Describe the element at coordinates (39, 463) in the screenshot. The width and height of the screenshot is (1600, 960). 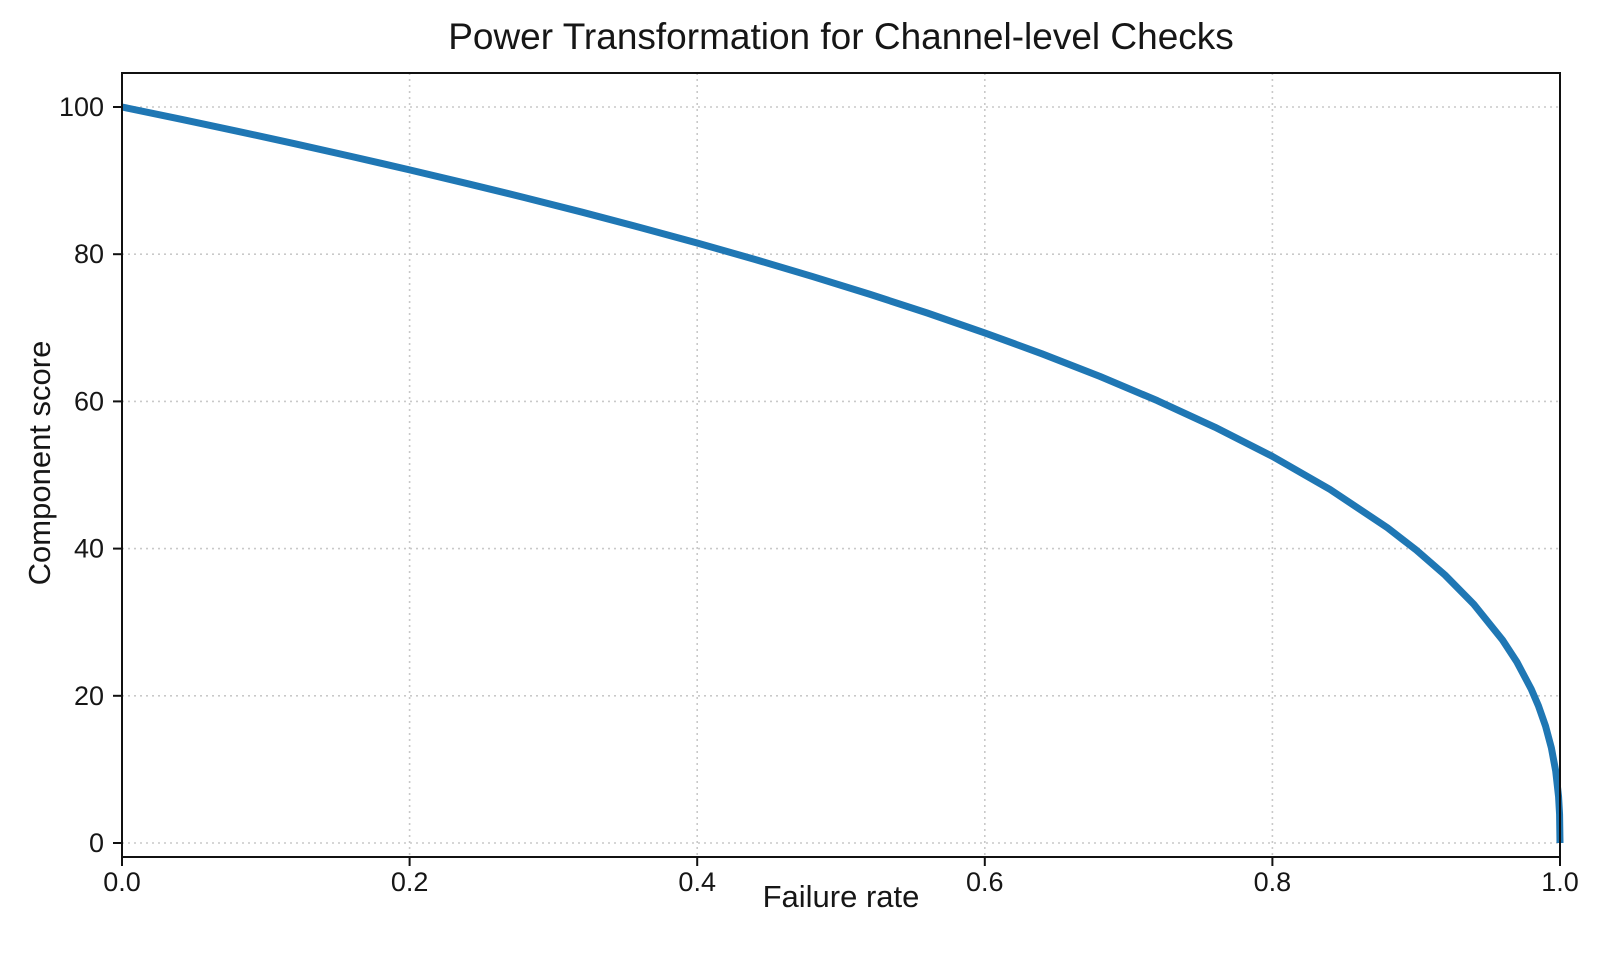
I see `y-axis-label: Component score` at that location.